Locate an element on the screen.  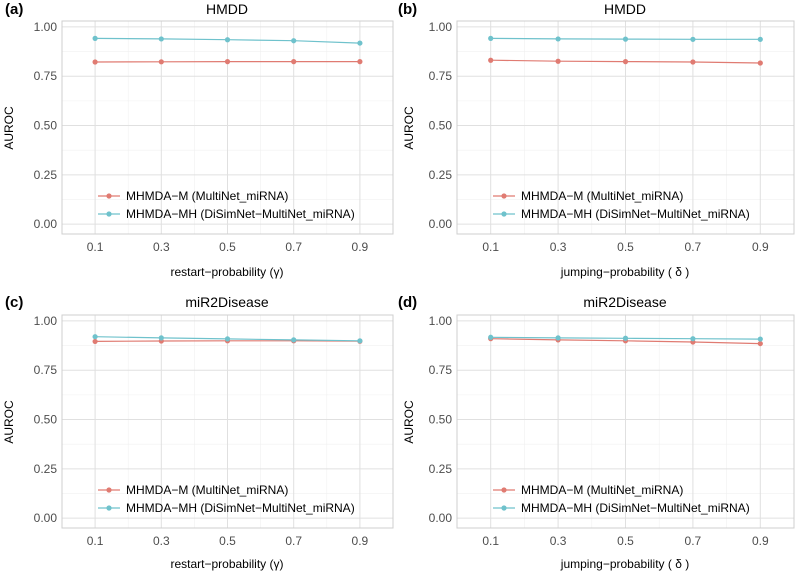
panel-label: (a) is located at coordinates (14, 9).